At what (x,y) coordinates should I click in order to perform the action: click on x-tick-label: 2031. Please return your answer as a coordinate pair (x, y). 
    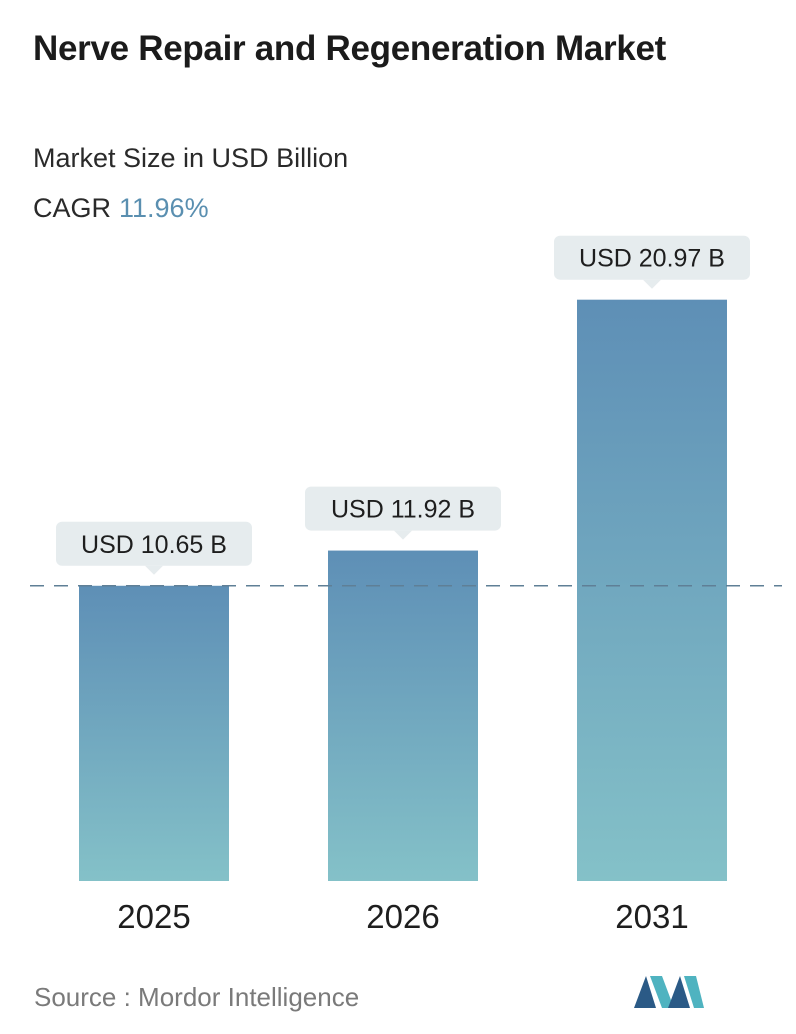
    Looking at the image, I should click on (651, 916).